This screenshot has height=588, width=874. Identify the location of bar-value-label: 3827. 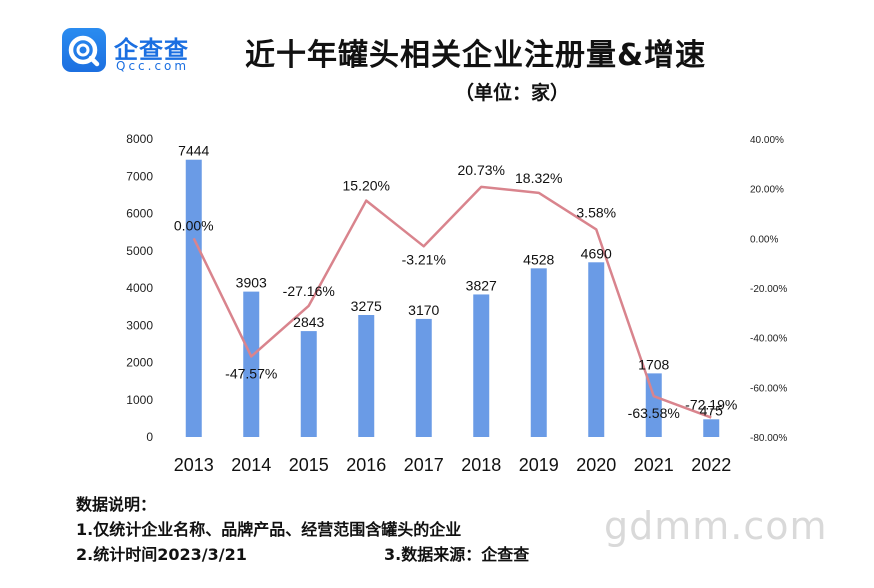
(481, 285).